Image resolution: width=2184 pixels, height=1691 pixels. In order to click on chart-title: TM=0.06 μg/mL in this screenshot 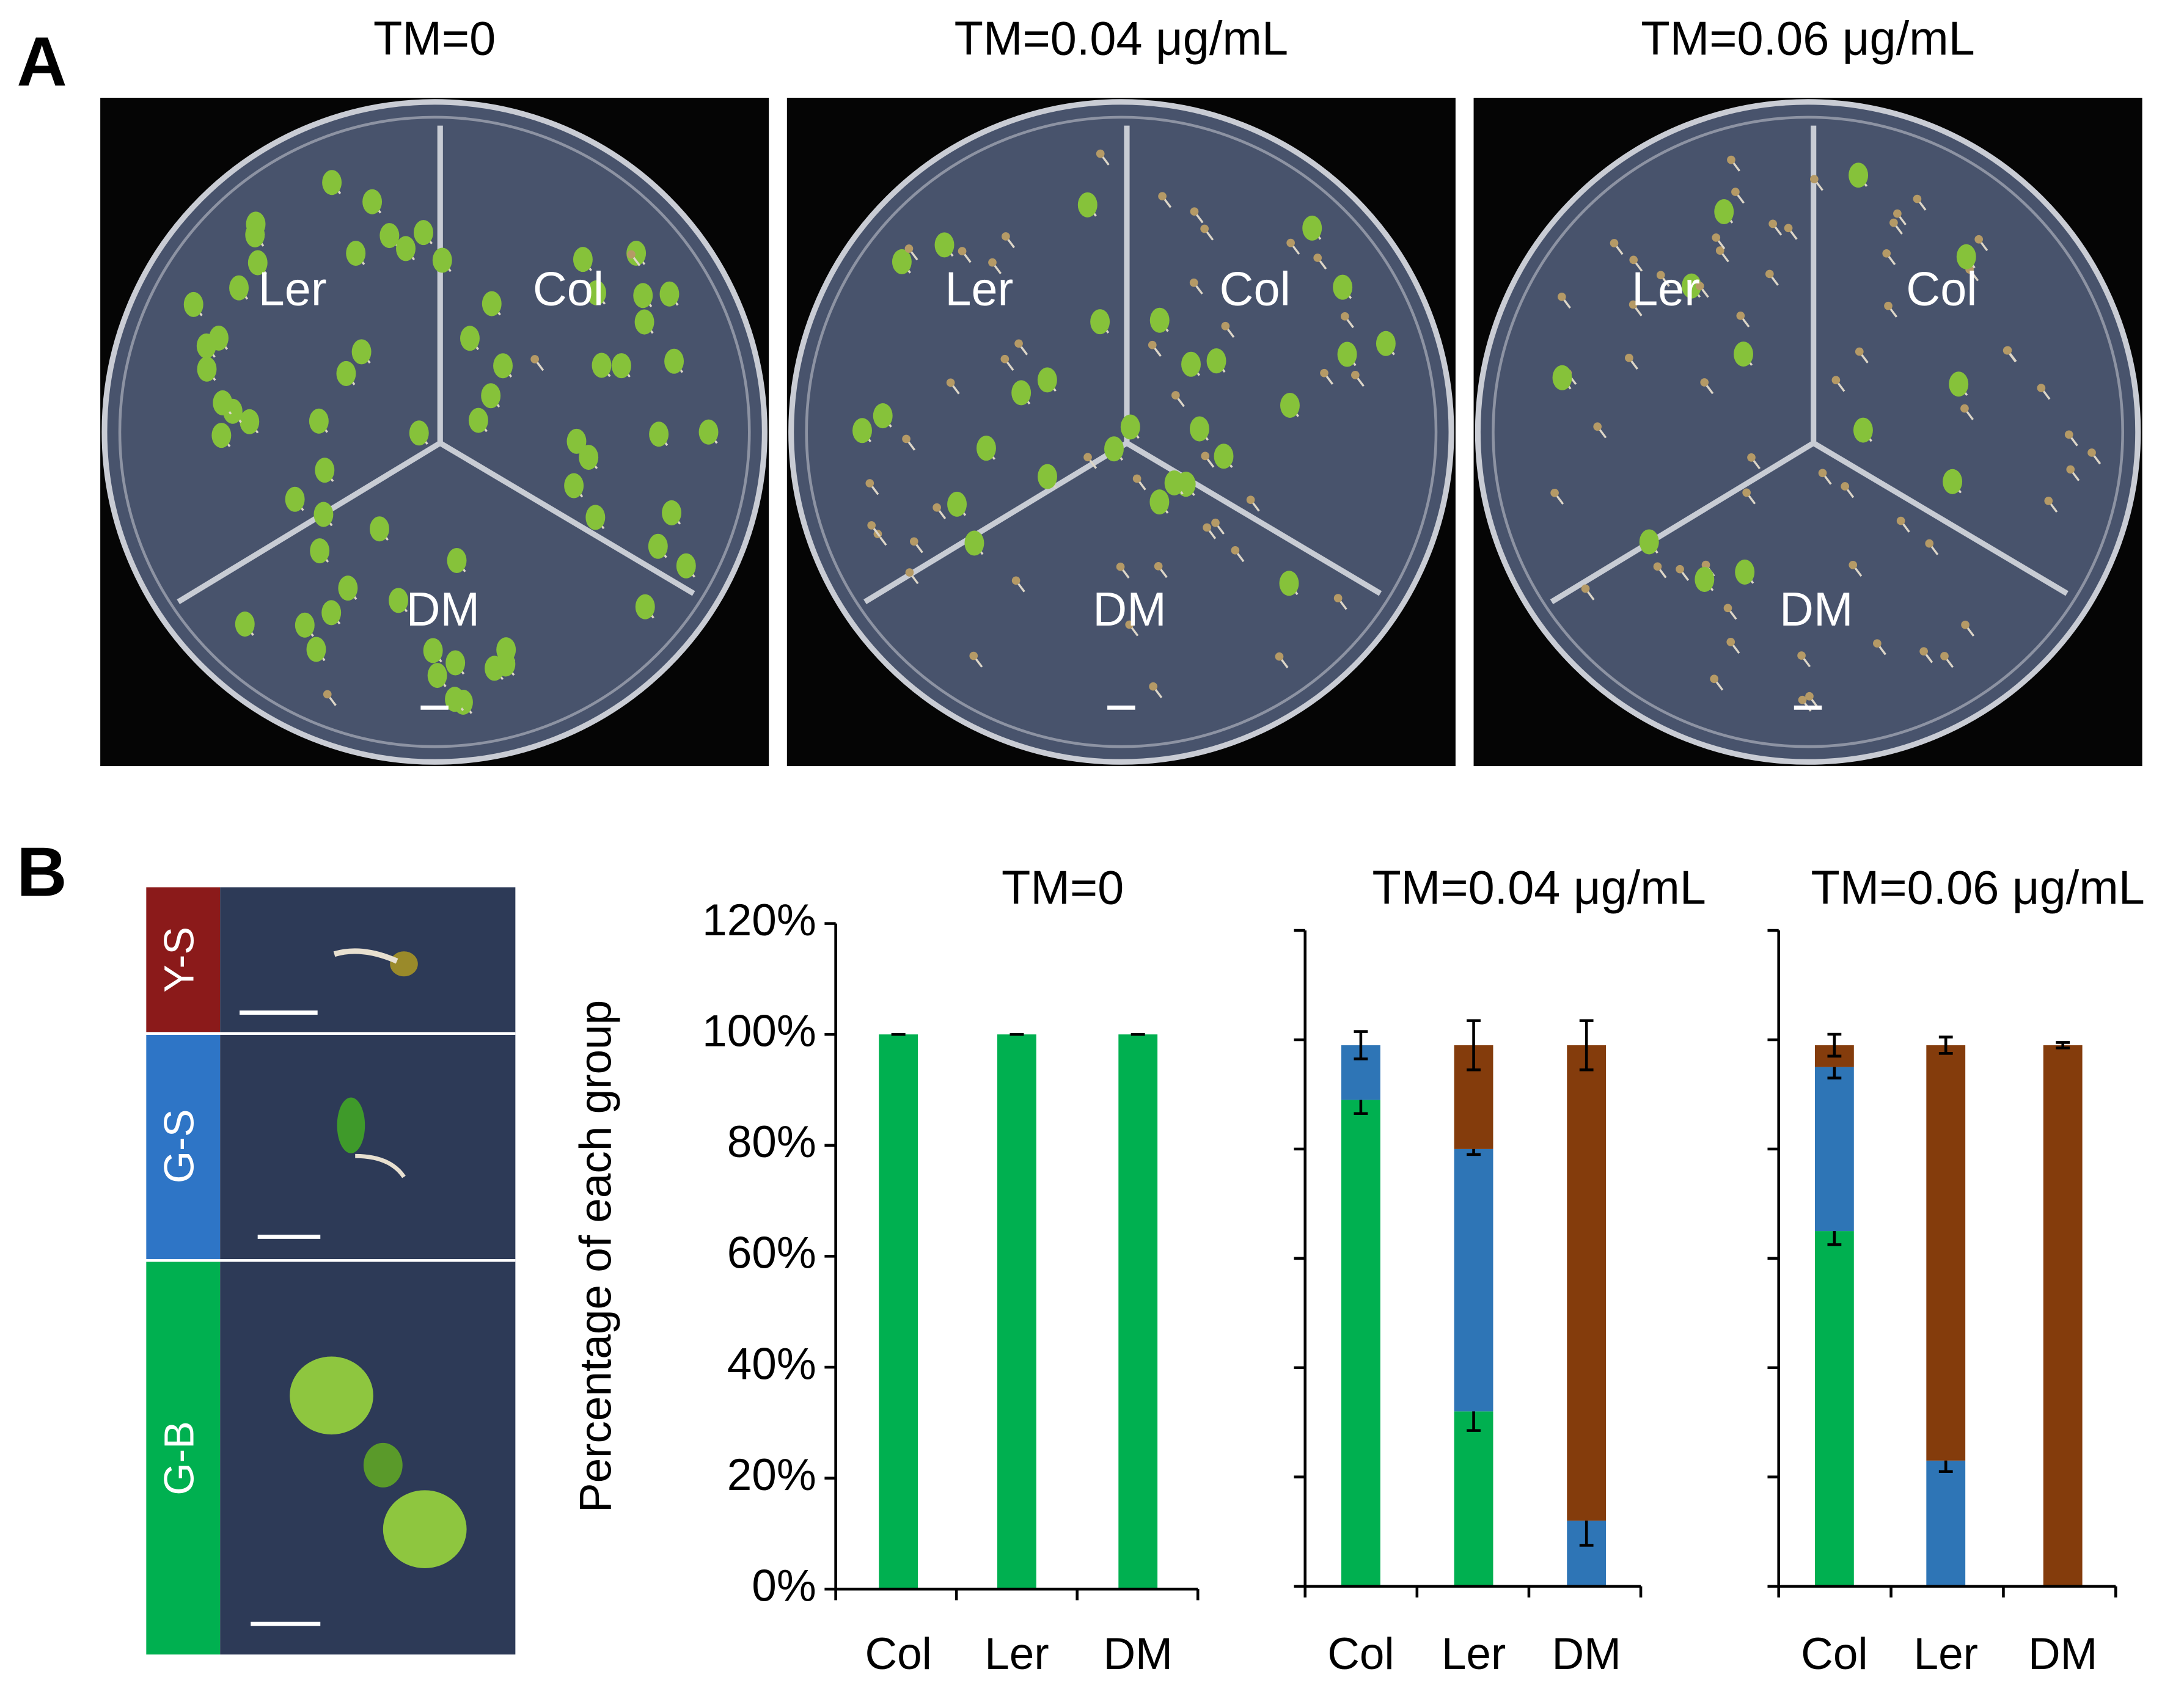, I will do `click(1977, 888)`.